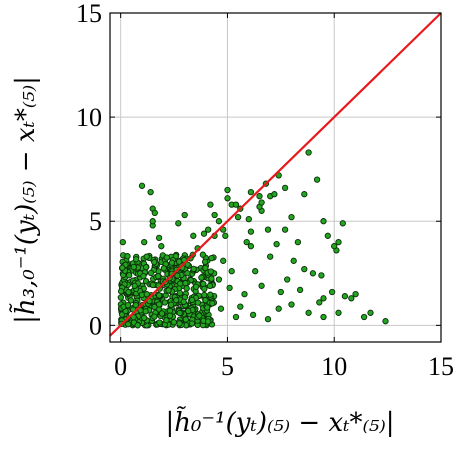 Image resolution: width=472 pixels, height=472 pixels. I want to click on x-tick-label: 0, so click(120, 366).